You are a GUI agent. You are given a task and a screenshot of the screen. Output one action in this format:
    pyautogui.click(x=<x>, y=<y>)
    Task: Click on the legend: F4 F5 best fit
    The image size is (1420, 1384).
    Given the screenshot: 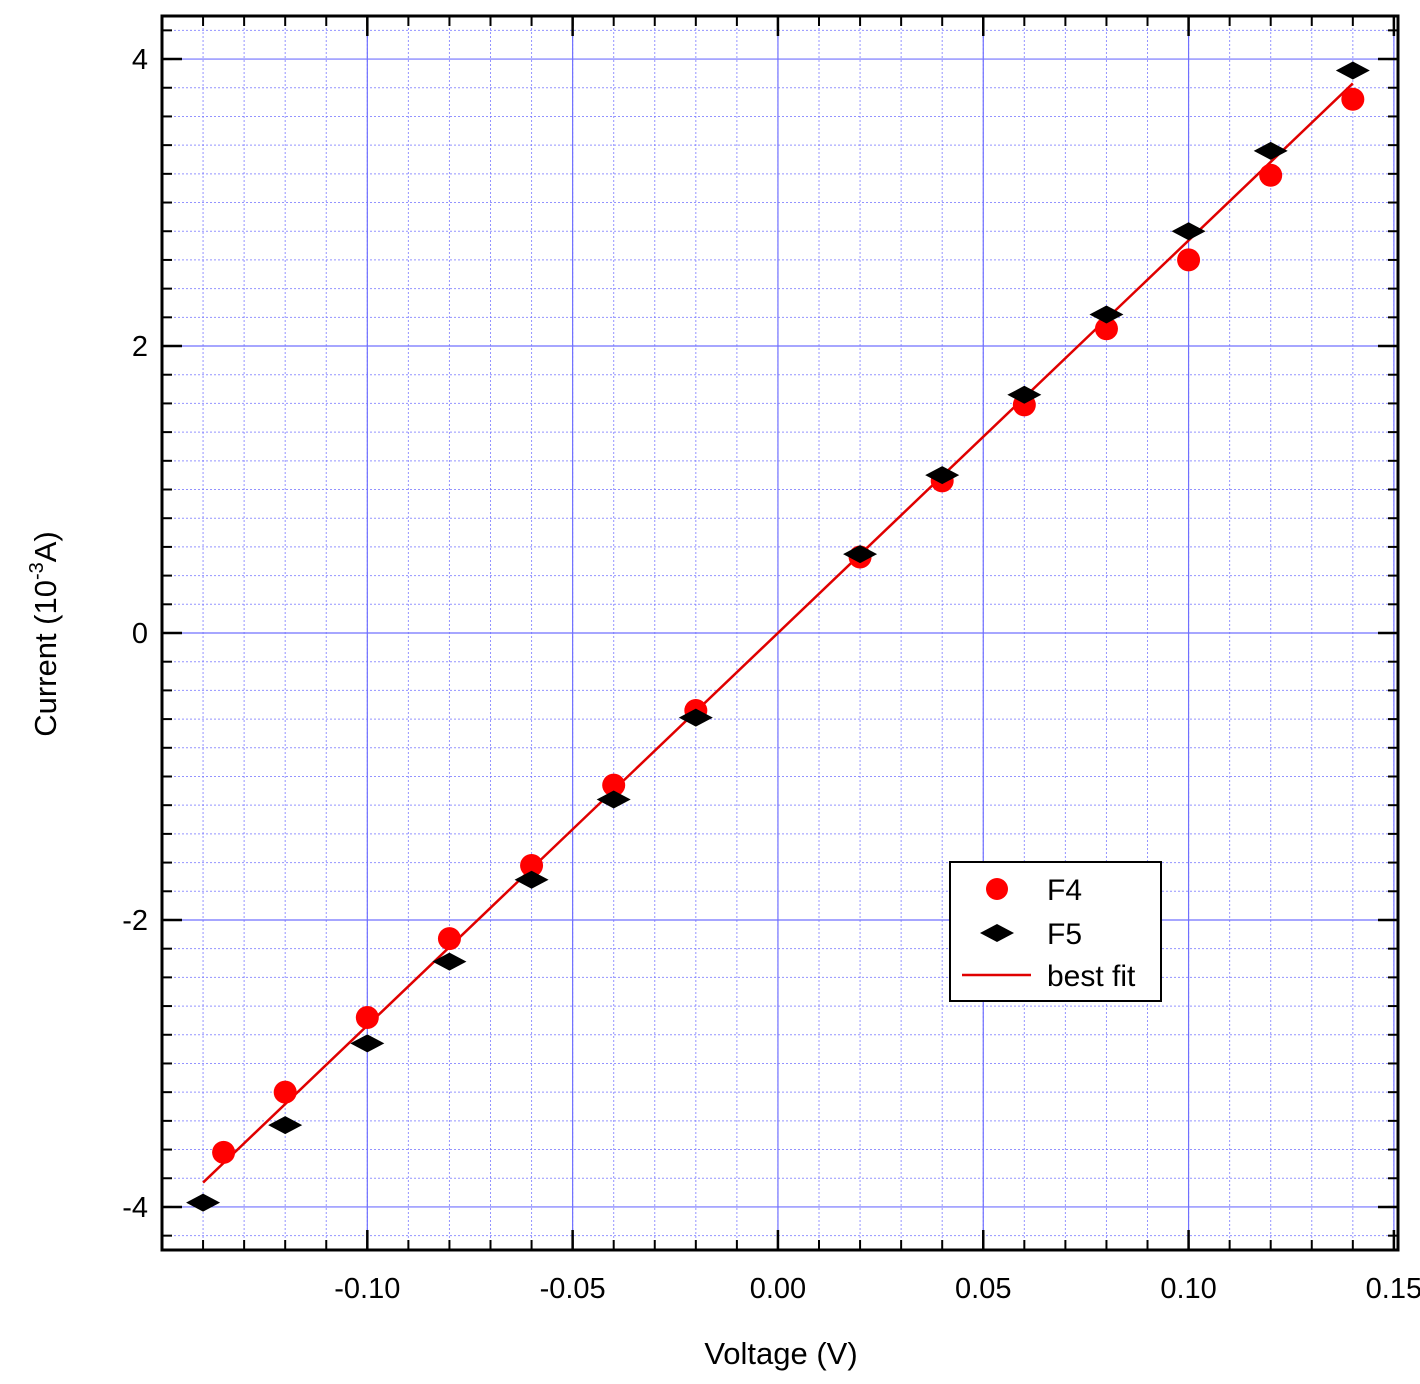 What is the action you would take?
    pyautogui.click(x=1055, y=931)
    